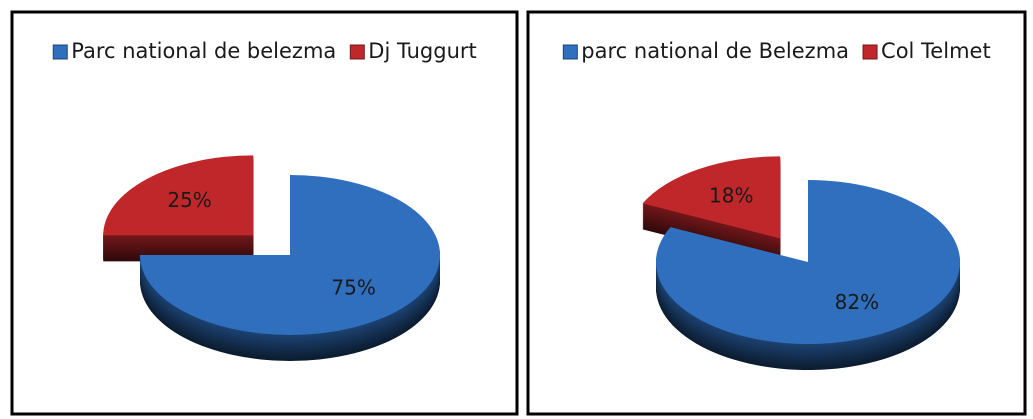  I want to click on legend-label: Dj Tuggurt, so click(422, 51).